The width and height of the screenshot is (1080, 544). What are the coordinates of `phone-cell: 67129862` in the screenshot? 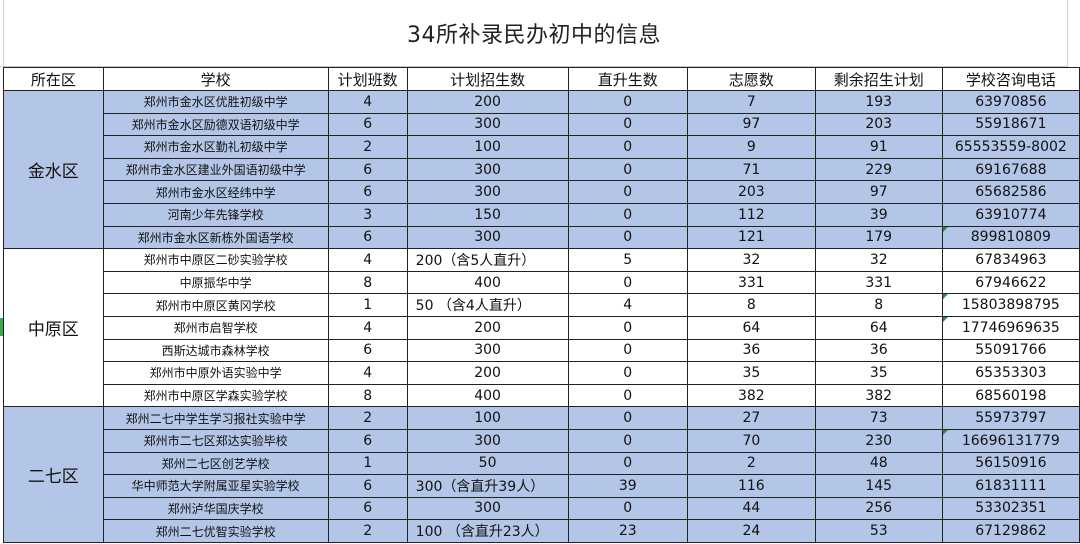 It's located at (1010, 531).